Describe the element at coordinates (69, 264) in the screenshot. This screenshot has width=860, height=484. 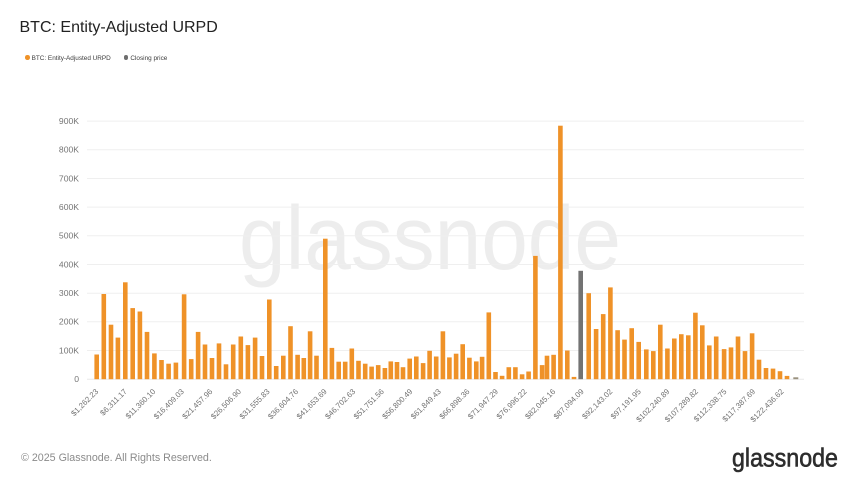
I see `svg-text: 400K` at that location.